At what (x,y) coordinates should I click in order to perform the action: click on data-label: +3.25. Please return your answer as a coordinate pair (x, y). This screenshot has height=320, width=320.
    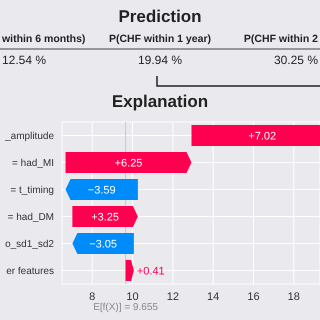
    Looking at the image, I should click on (105, 218).